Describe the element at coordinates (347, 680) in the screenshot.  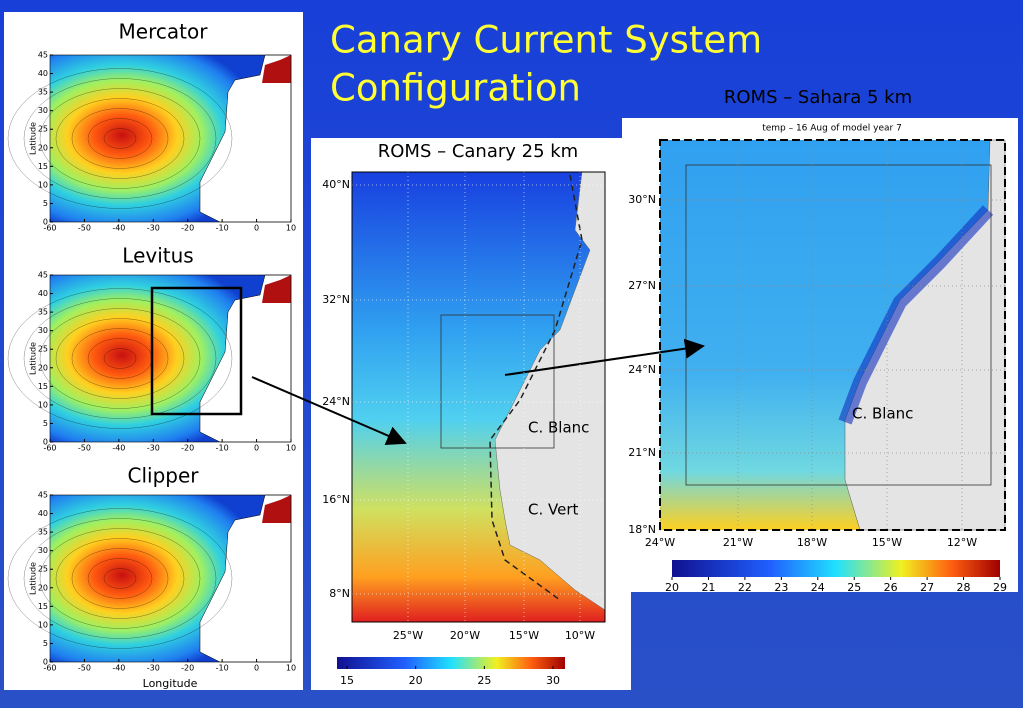
I see `colorbar-label: 15` at that location.